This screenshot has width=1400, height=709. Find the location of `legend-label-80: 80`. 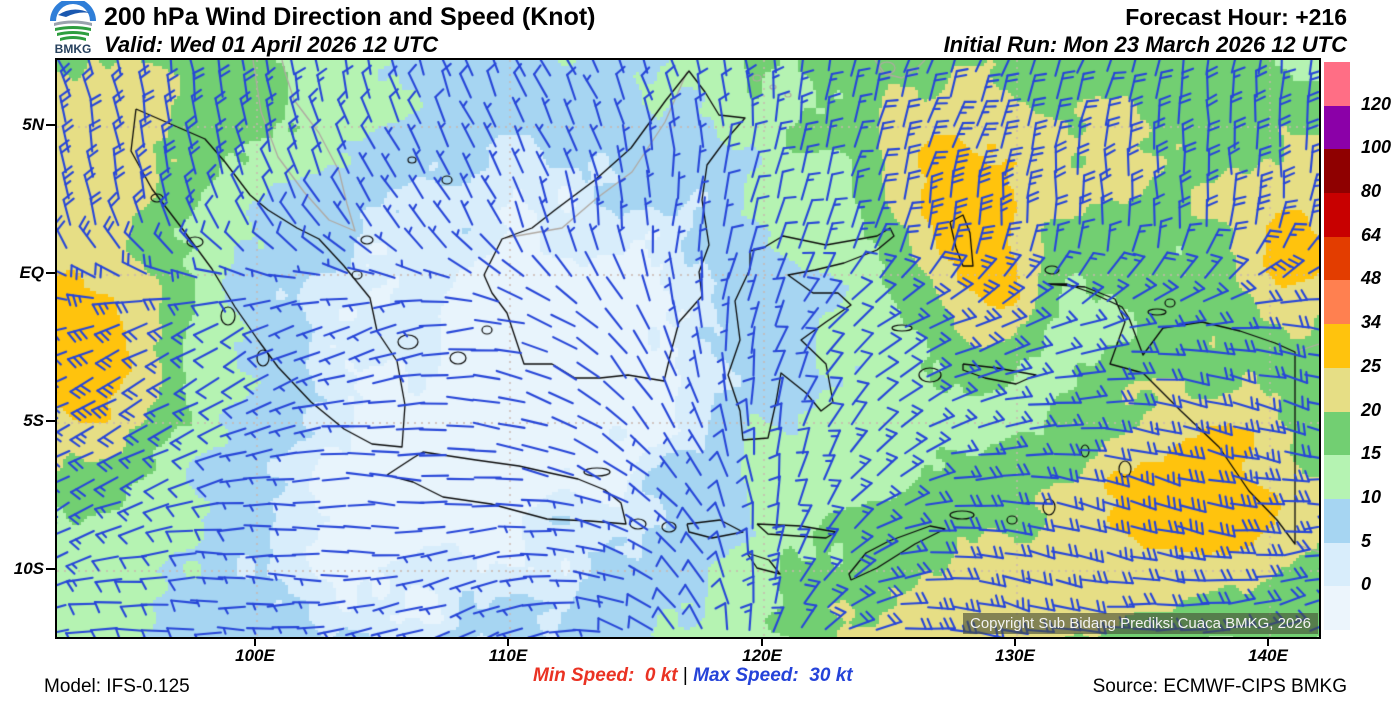

legend-label-80: 80 is located at coordinates (1371, 191).